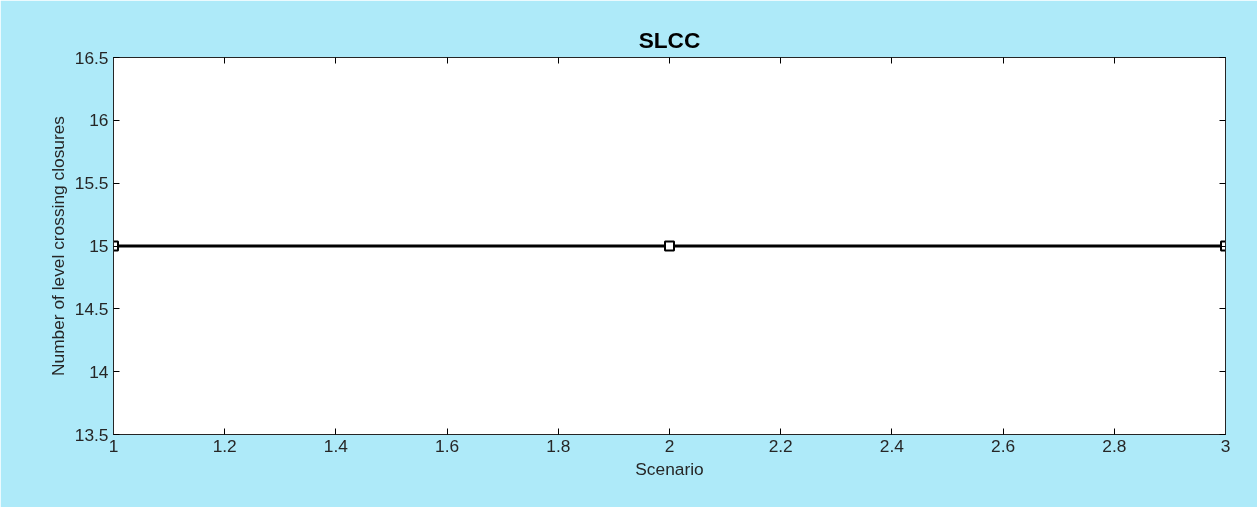 Image resolution: width=1257 pixels, height=507 pixels. What do you see at coordinates (336, 445) in the screenshot?
I see `x-tick-label: 1.4` at bounding box center [336, 445].